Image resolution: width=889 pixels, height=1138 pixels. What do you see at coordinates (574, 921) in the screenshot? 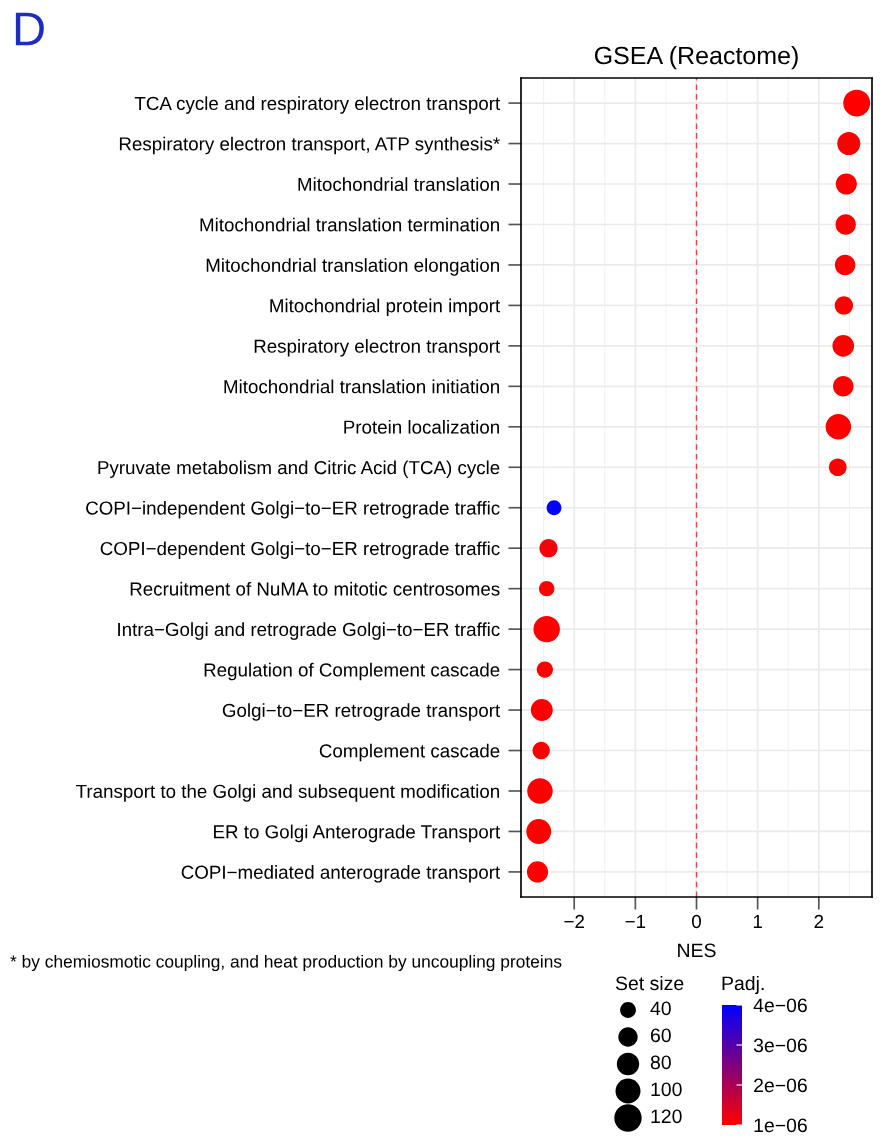
I see `x-tick-label: −2` at bounding box center [574, 921].